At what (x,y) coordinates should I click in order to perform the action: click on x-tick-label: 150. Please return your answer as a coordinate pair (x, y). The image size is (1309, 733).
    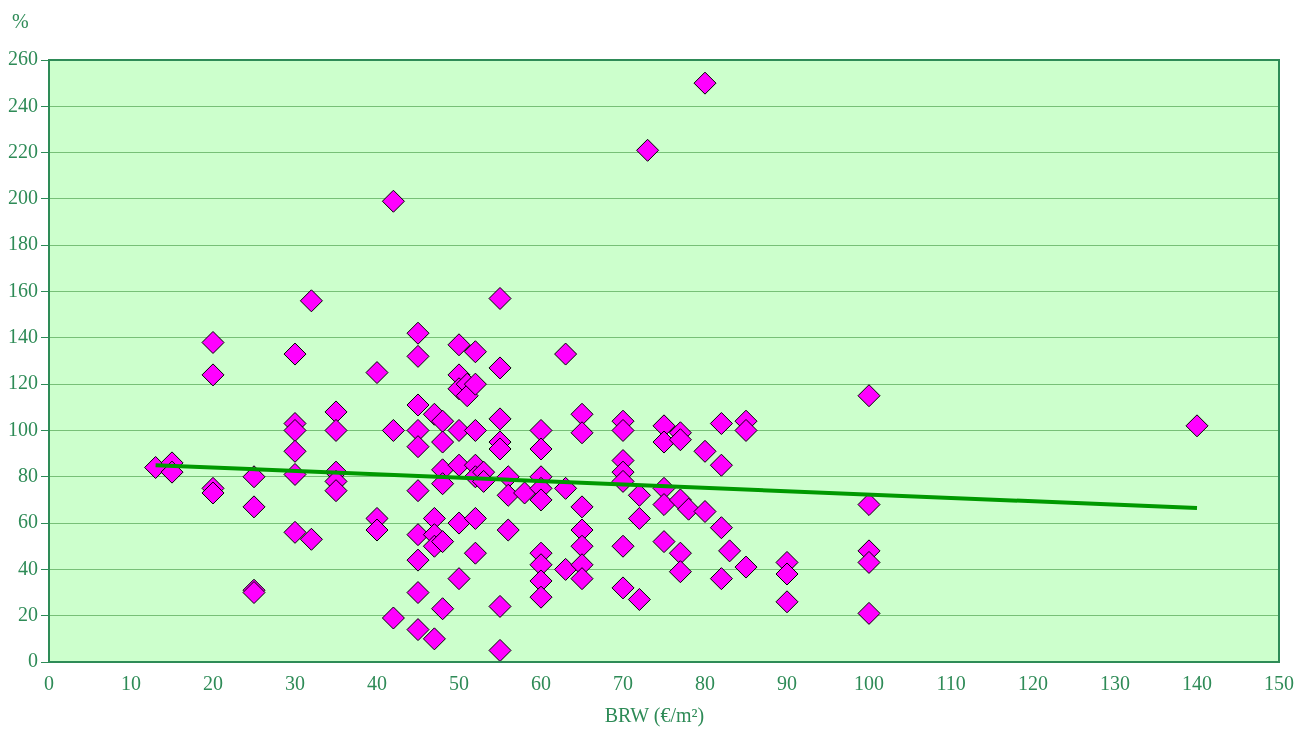
    Looking at the image, I should click on (1279, 683).